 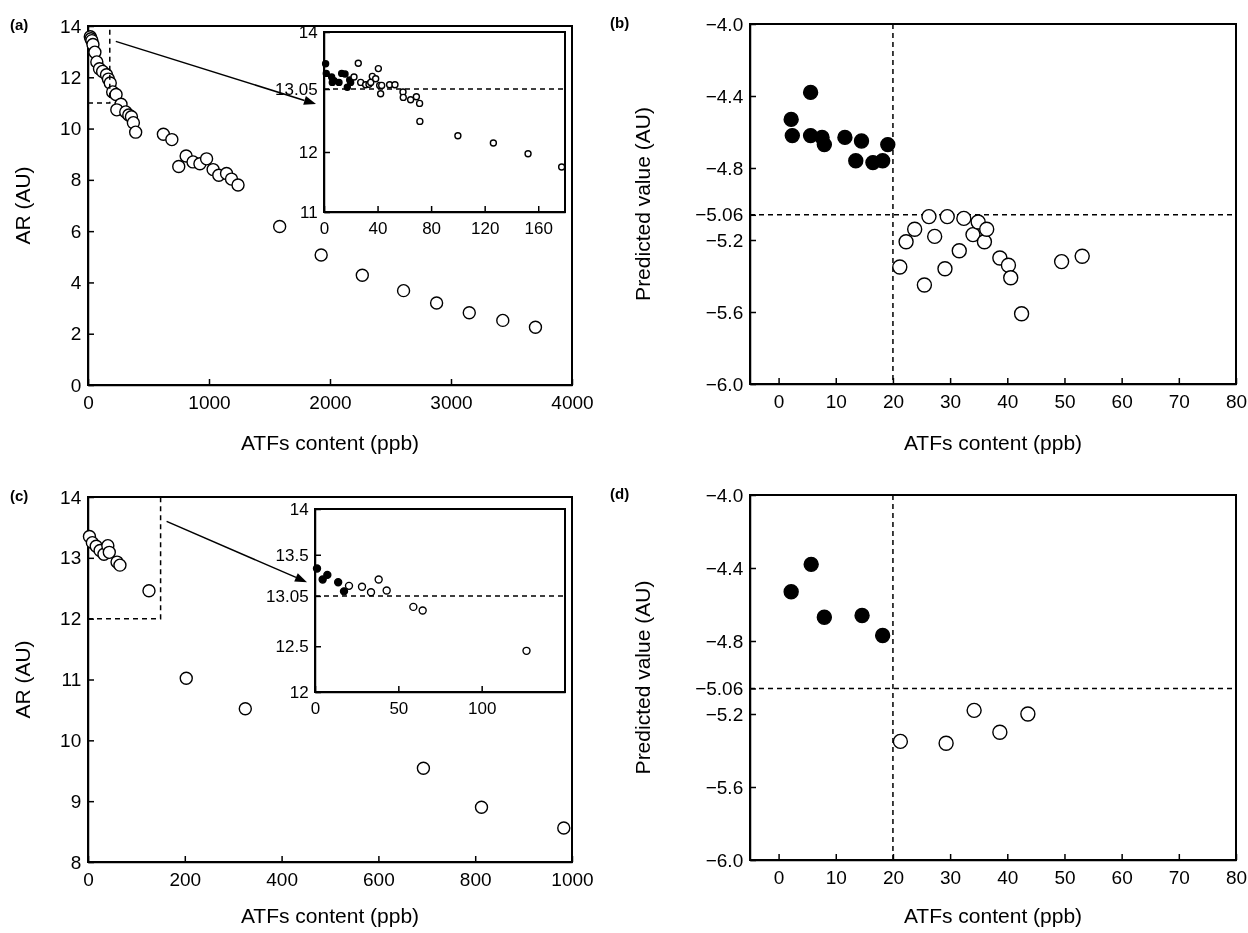 What do you see at coordinates (185, 879) in the screenshot?
I see `x-tick-label: 200` at bounding box center [185, 879].